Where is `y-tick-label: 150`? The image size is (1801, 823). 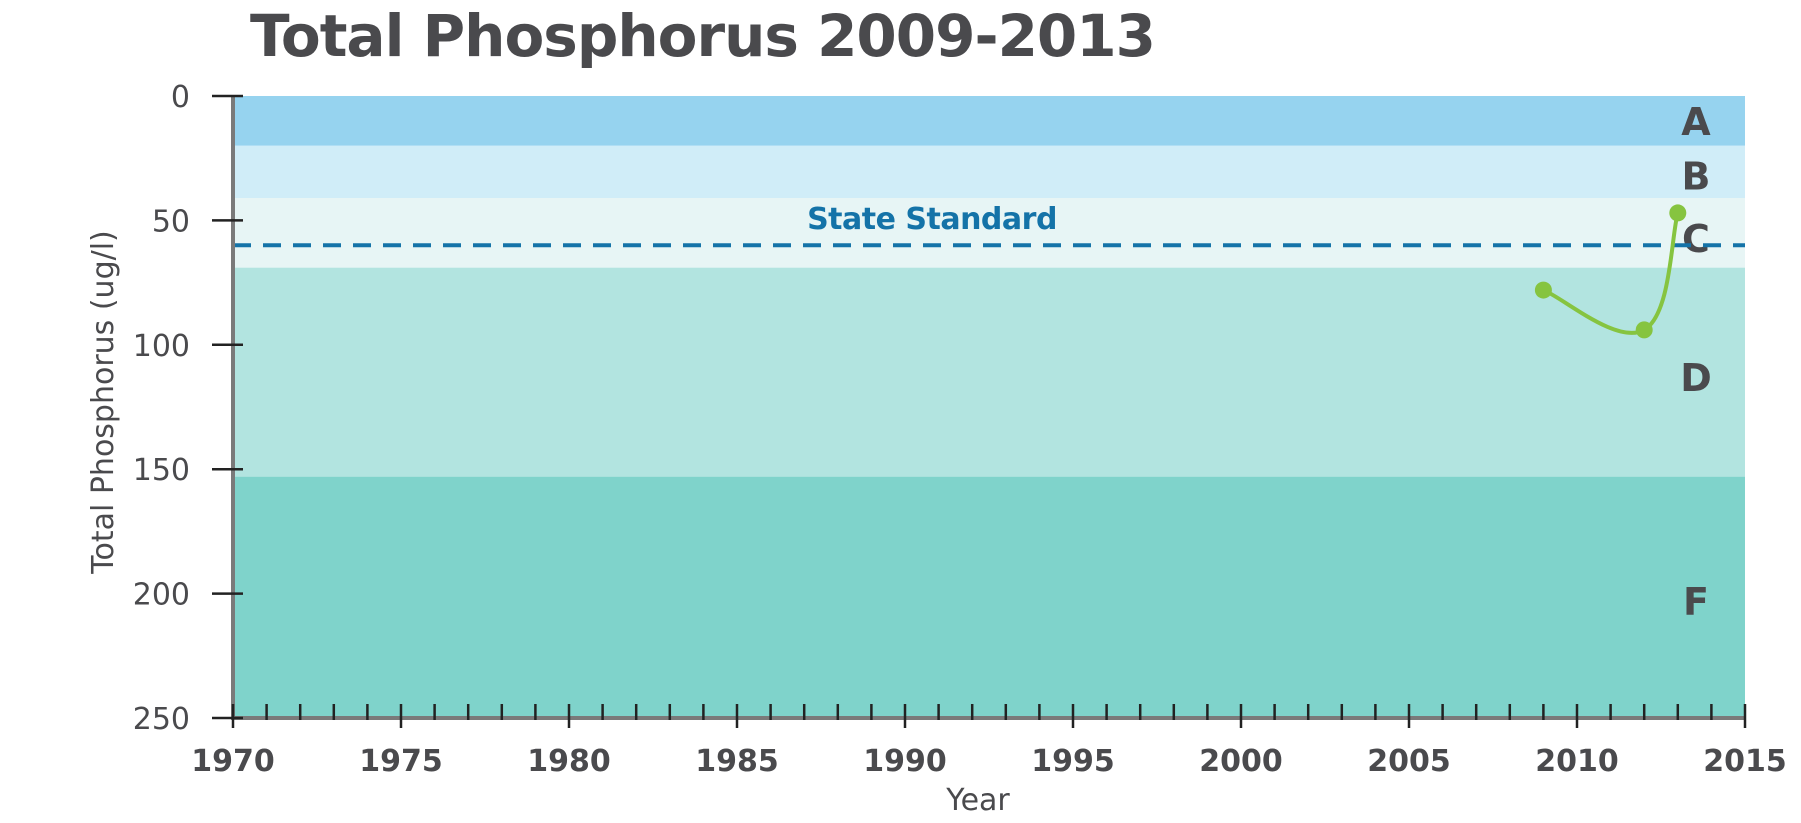 y-tick-label: 150 is located at coordinates (161, 470).